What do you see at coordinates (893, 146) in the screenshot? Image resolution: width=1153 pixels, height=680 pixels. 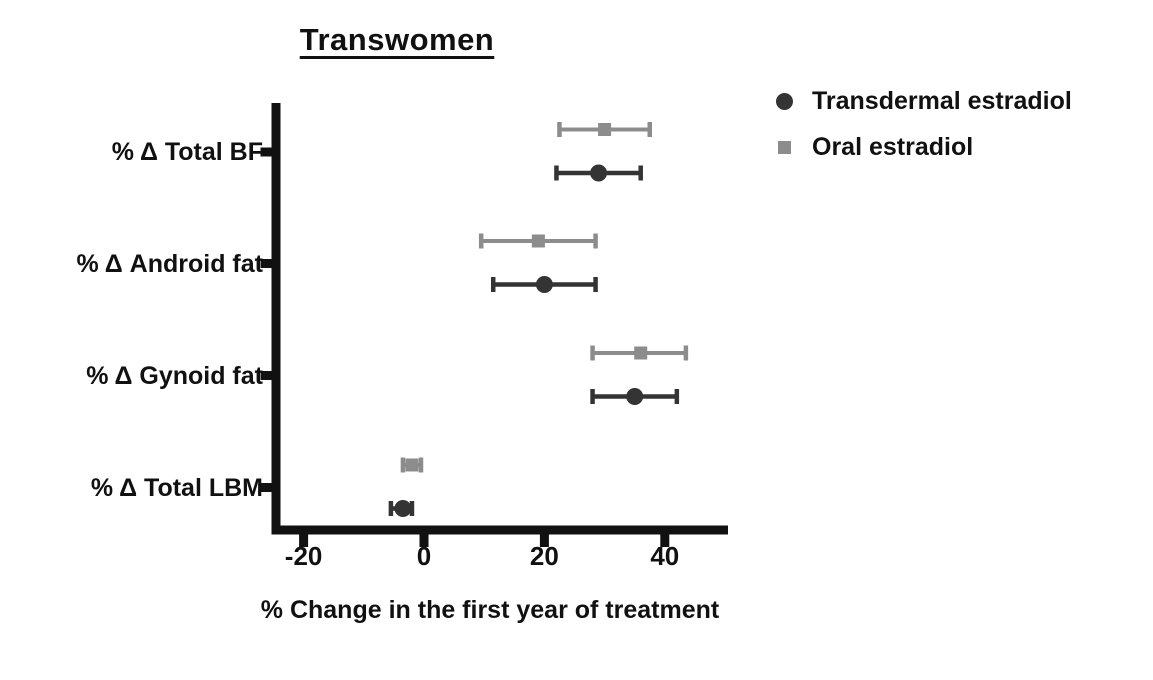 I see `legend-label-oral: Oral estradiol` at bounding box center [893, 146].